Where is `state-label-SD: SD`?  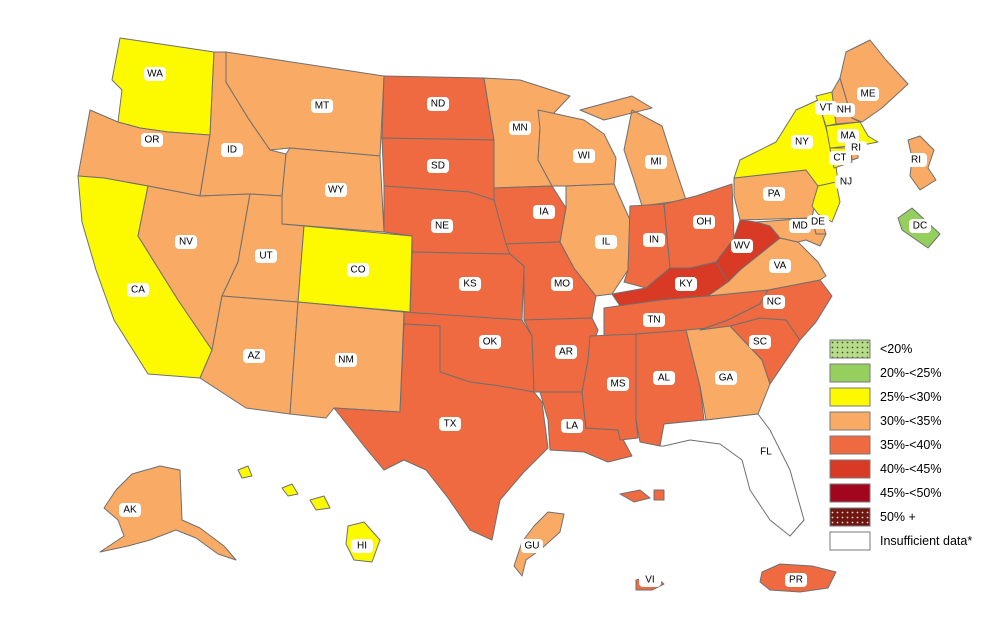
state-label-SD: SD is located at coordinates (438, 166).